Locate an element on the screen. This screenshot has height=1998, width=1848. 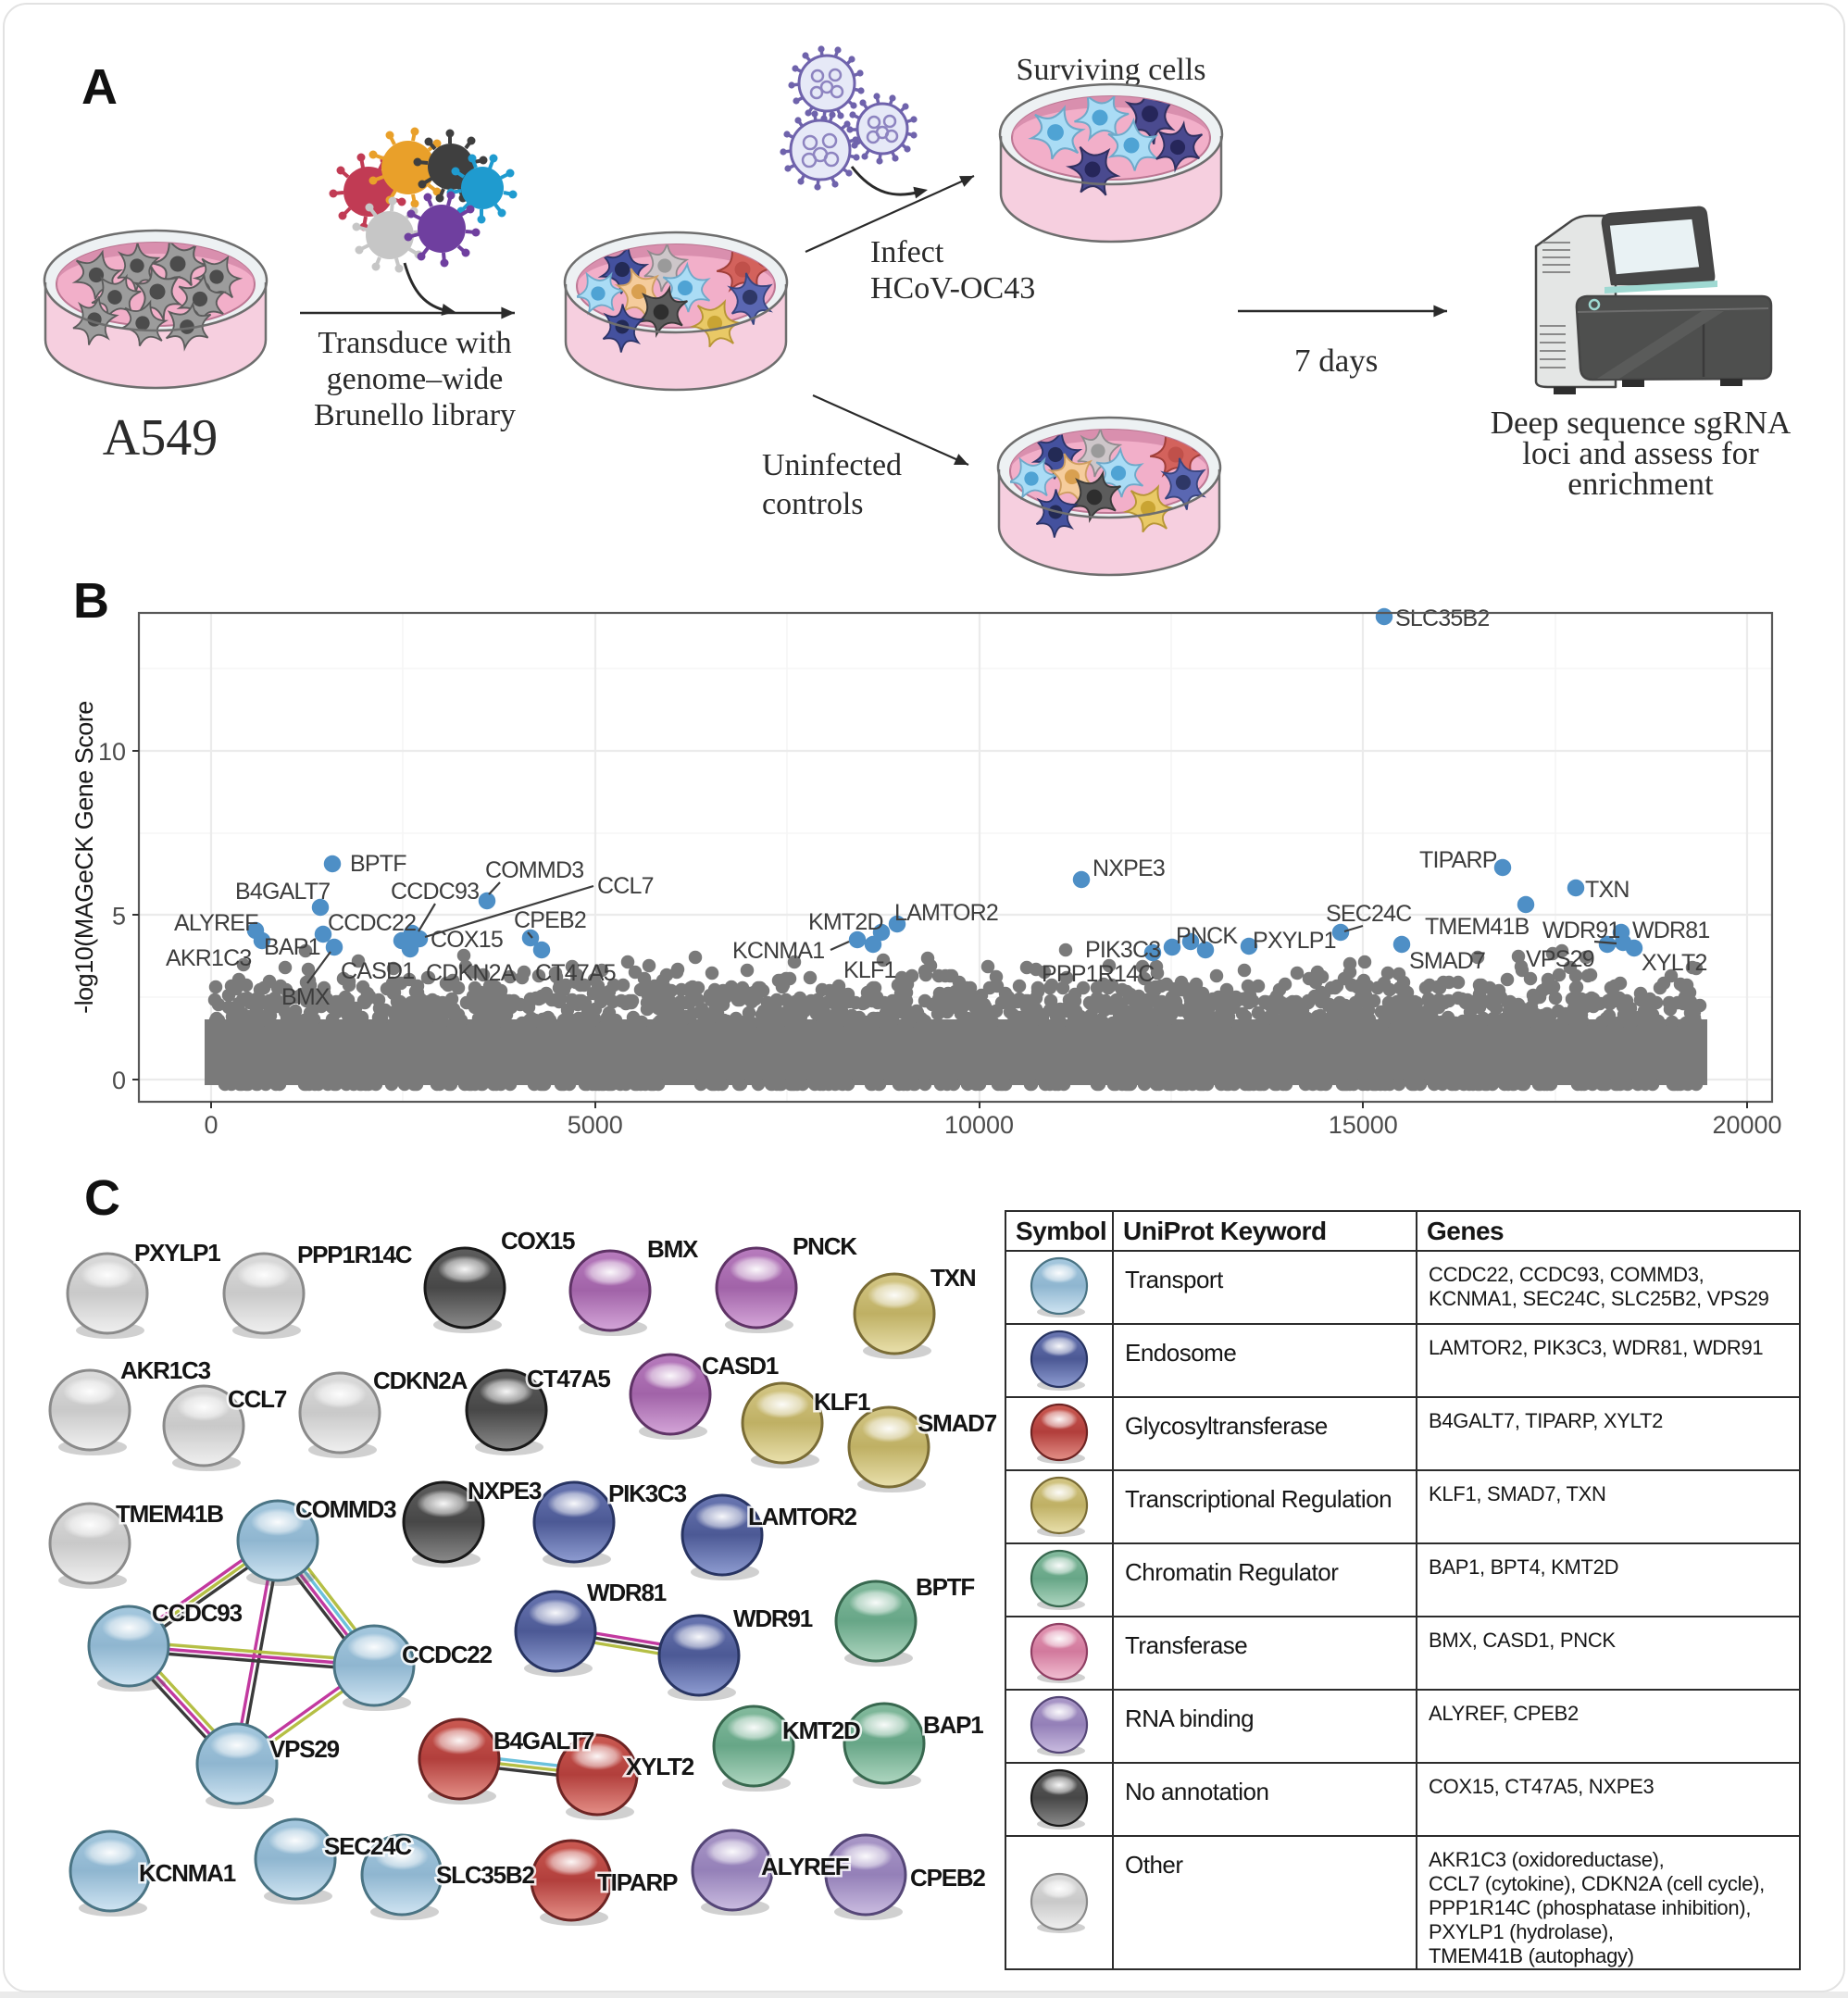
svg-text: genome–wide is located at coordinates (415, 379).